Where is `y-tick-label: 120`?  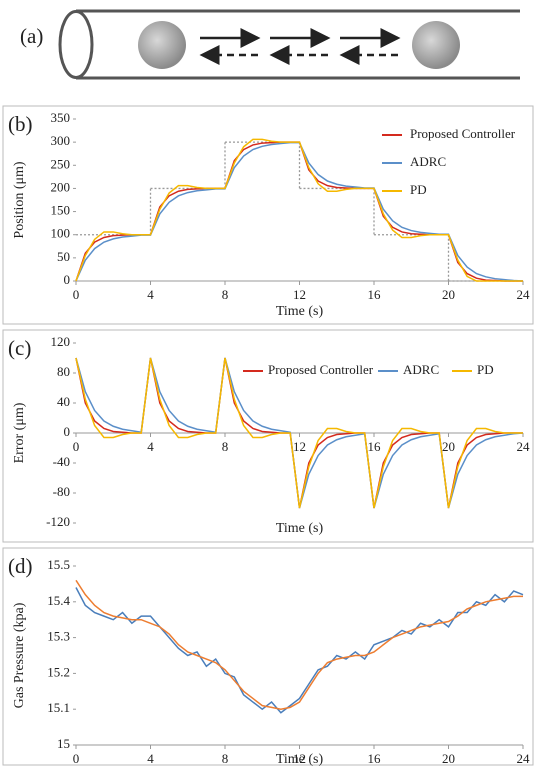 y-tick-label: 120 is located at coordinates (61, 341).